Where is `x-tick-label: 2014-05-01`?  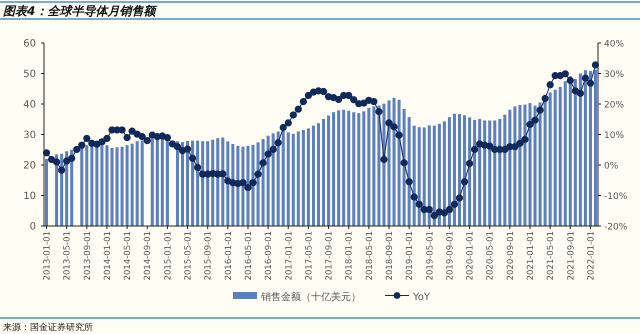 x-tick-label: 2014-05-01 is located at coordinates (128, 255).